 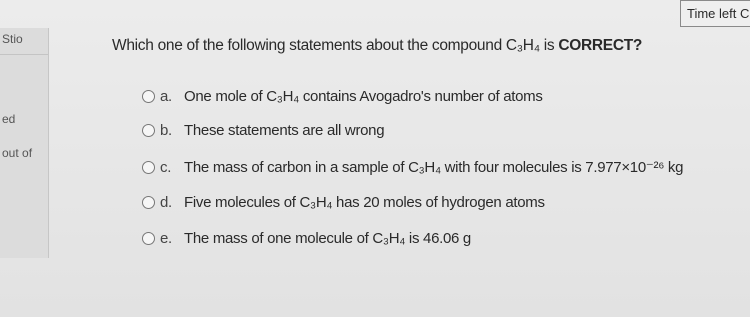 I want to click on timer: Time left C, so click(x=715, y=13).